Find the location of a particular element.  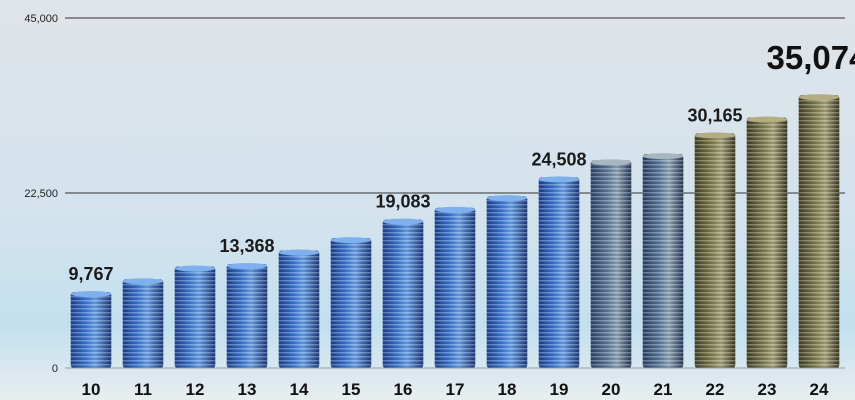

x-tick-label: 23 is located at coordinates (767, 389).